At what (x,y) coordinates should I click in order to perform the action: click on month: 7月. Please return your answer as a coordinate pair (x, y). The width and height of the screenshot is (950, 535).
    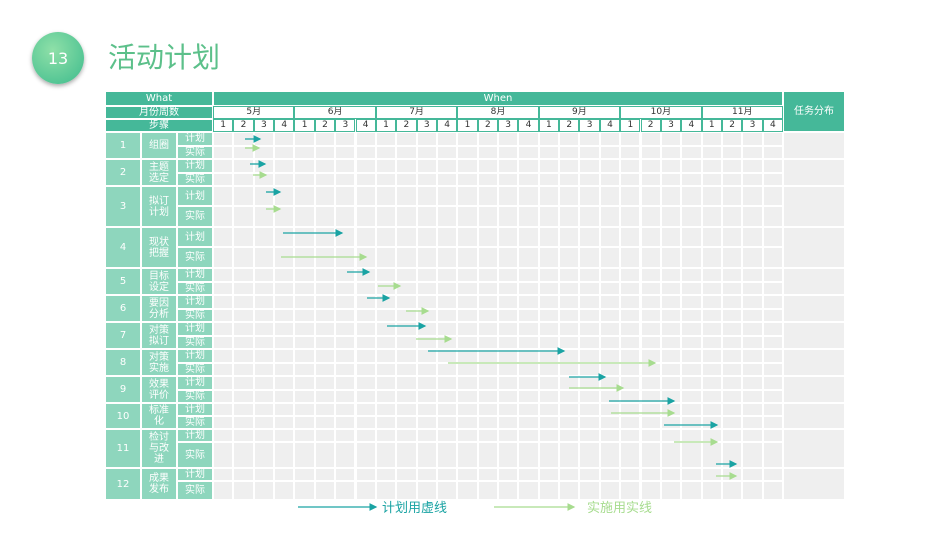
    Looking at the image, I should click on (416, 112).